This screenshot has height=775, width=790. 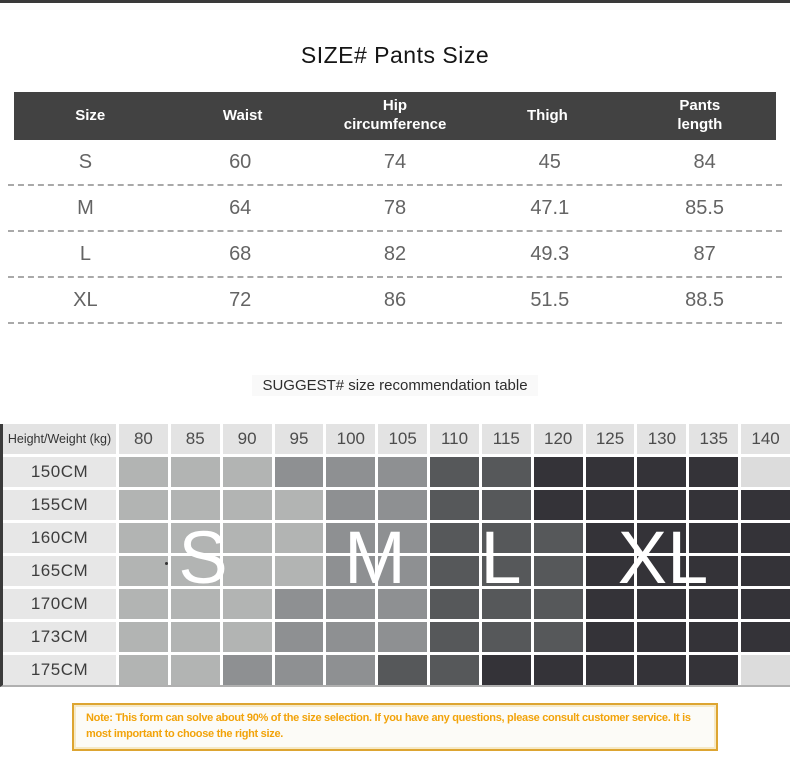 What do you see at coordinates (85, 299) in the screenshot?
I see `size-table-cell: XL` at bounding box center [85, 299].